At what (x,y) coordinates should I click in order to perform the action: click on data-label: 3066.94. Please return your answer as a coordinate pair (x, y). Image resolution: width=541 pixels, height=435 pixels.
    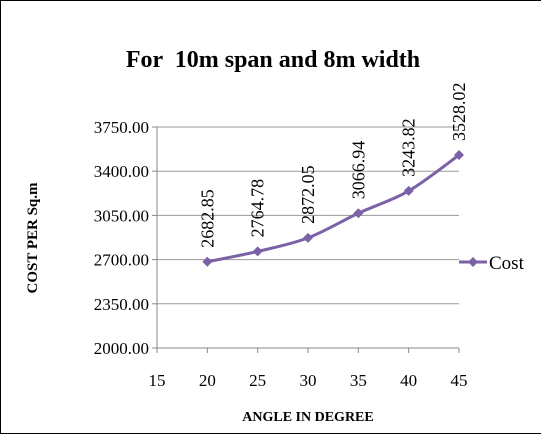
    Looking at the image, I should click on (358, 170).